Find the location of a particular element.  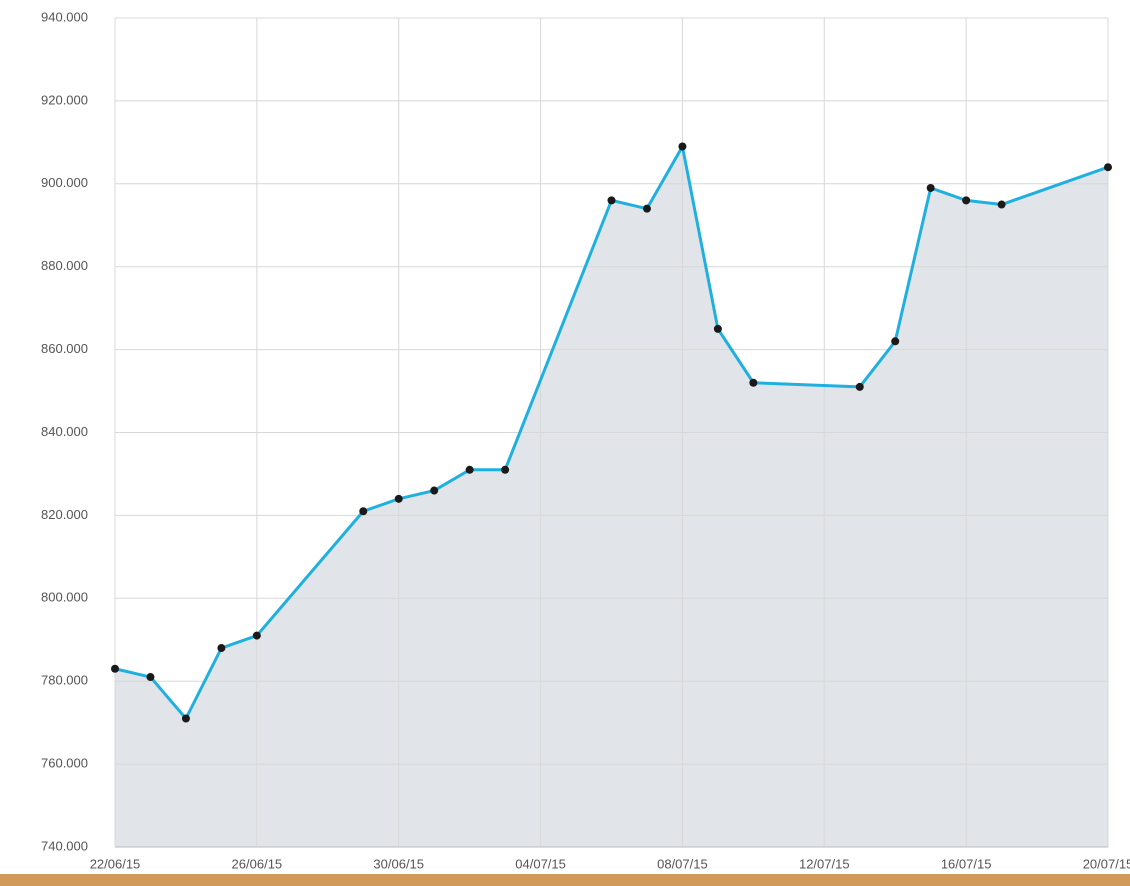

y-tick-label: 780.000 is located at coordinates (64, 680).